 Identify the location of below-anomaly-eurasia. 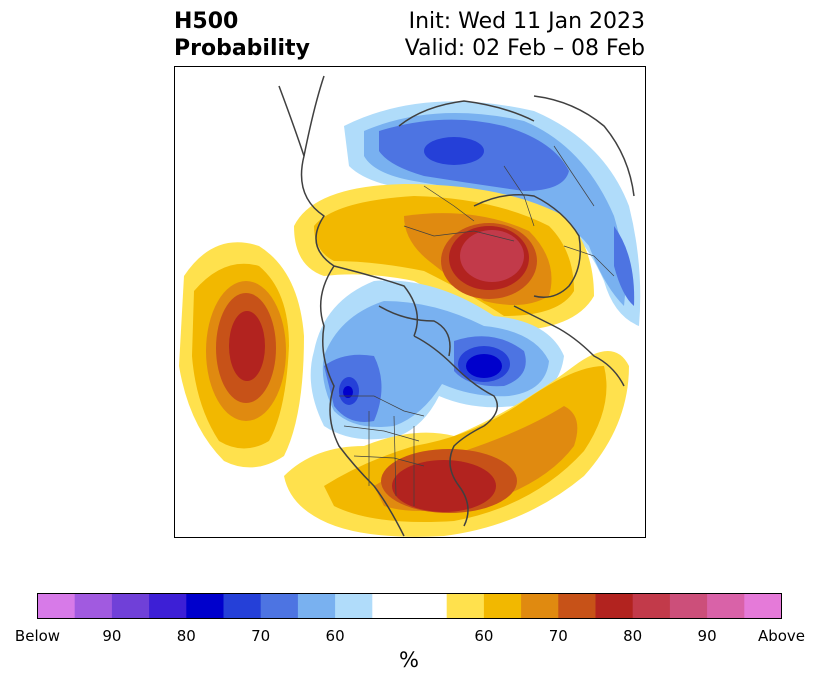
(492, 213).